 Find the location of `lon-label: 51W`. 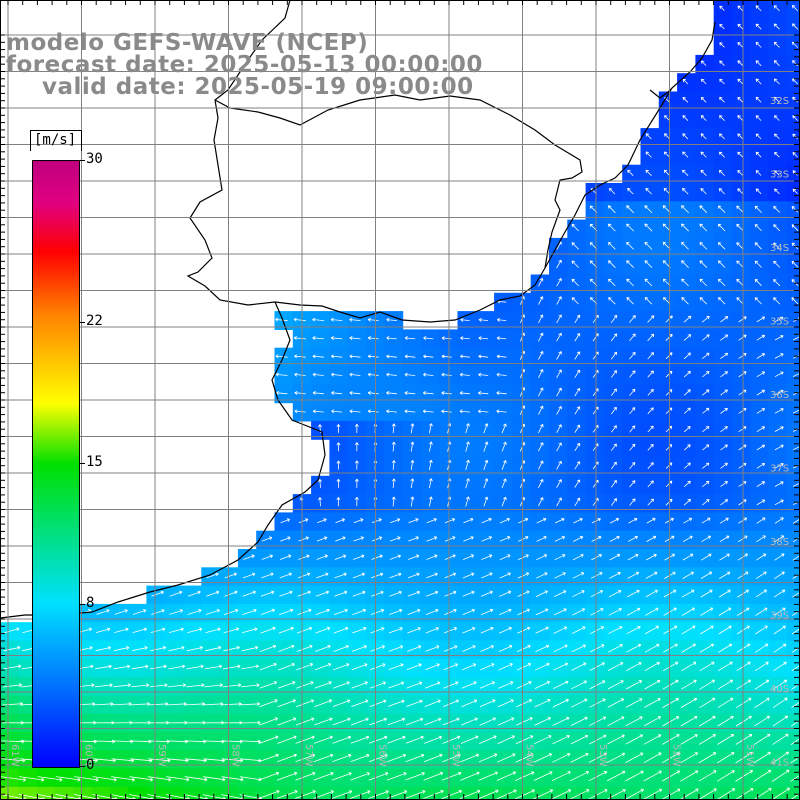

lon-label: 51W is located at coordinates (749, 755).